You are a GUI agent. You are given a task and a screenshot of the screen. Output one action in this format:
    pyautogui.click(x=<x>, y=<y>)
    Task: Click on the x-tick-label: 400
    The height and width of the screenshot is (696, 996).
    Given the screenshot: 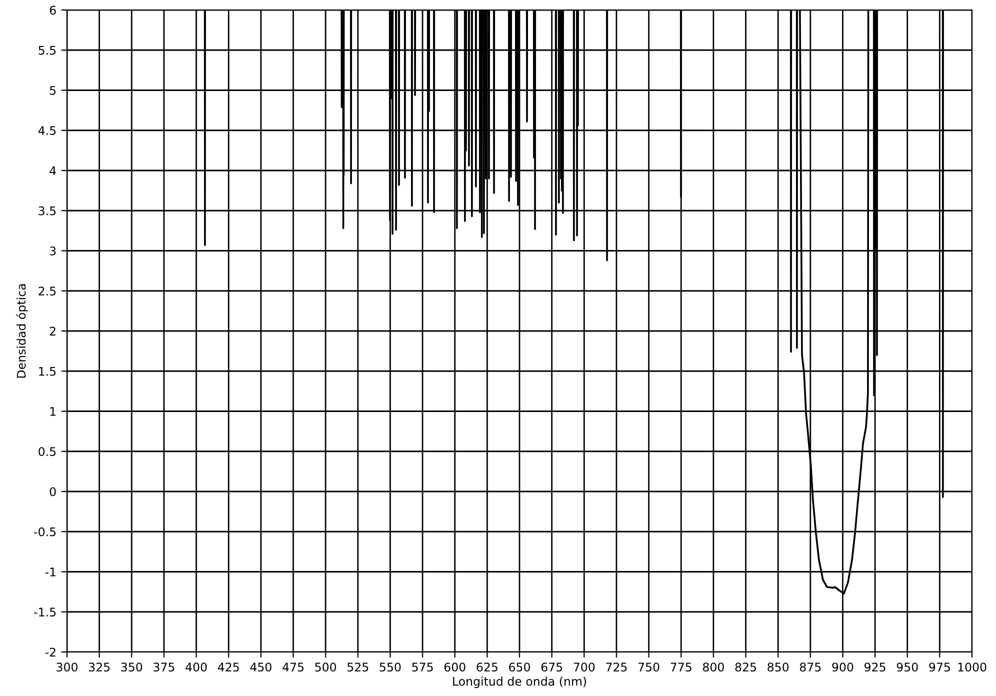 What is the action you would take?
    pyautogui.click(x=196, y=667)
    